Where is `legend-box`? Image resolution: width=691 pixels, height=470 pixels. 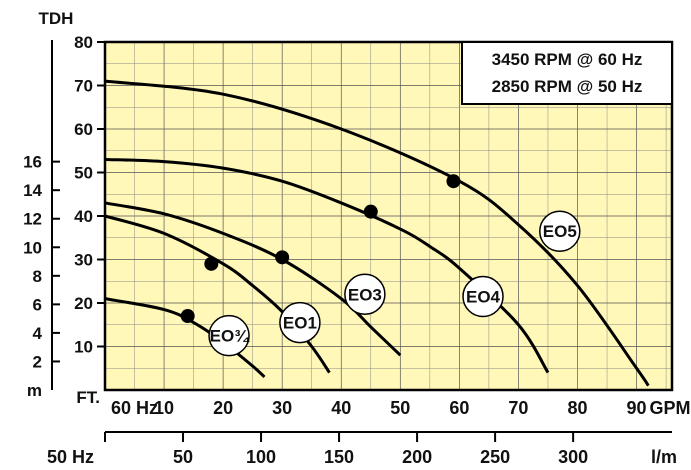 legend-box is located at coordinates (567, 73).